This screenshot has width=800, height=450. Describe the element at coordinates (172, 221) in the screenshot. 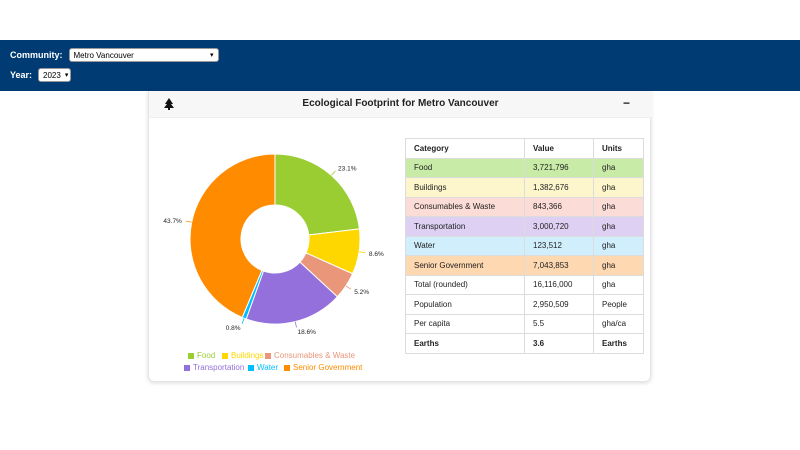

I see `slice-percent-label: 43.7%` at that location.